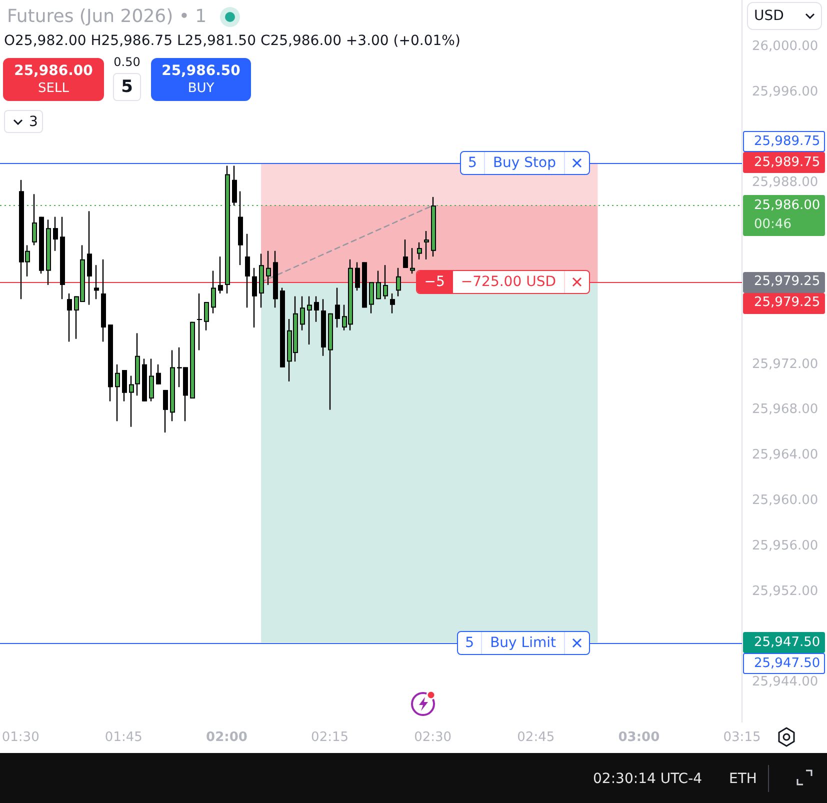 This screenshot has width=827, height=803. What do you see at coordinates (201, 88) in the screenshot?
I see `annotation: BUY` at bounding box center [201, 88].